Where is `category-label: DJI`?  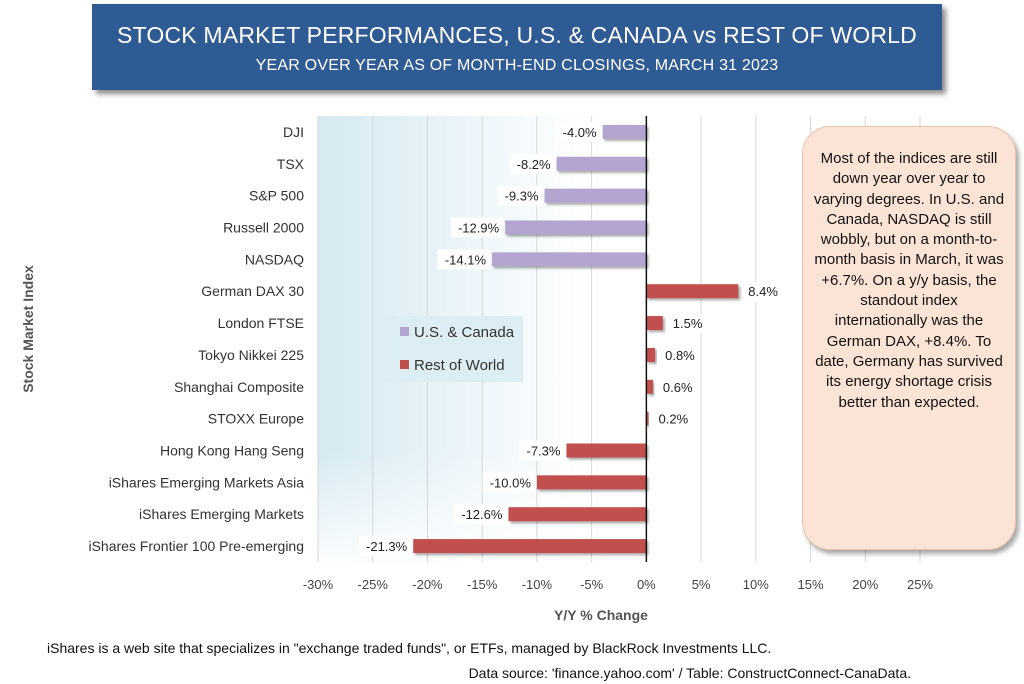 category-label: DJI is located at coordinates (293, 132).